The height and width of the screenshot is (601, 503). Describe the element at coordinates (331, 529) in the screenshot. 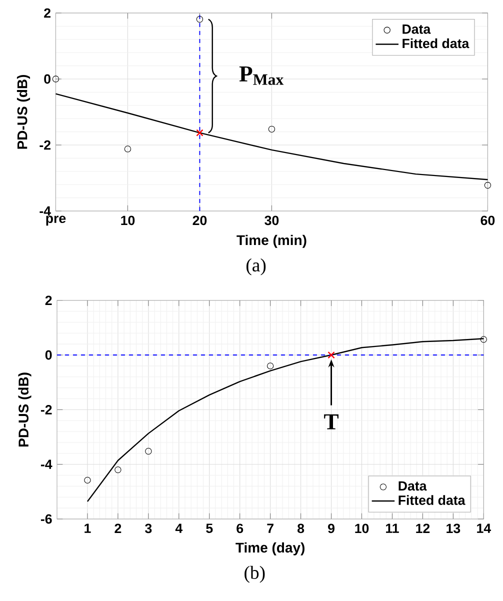

I see `x-tick-label: 9` at that location.